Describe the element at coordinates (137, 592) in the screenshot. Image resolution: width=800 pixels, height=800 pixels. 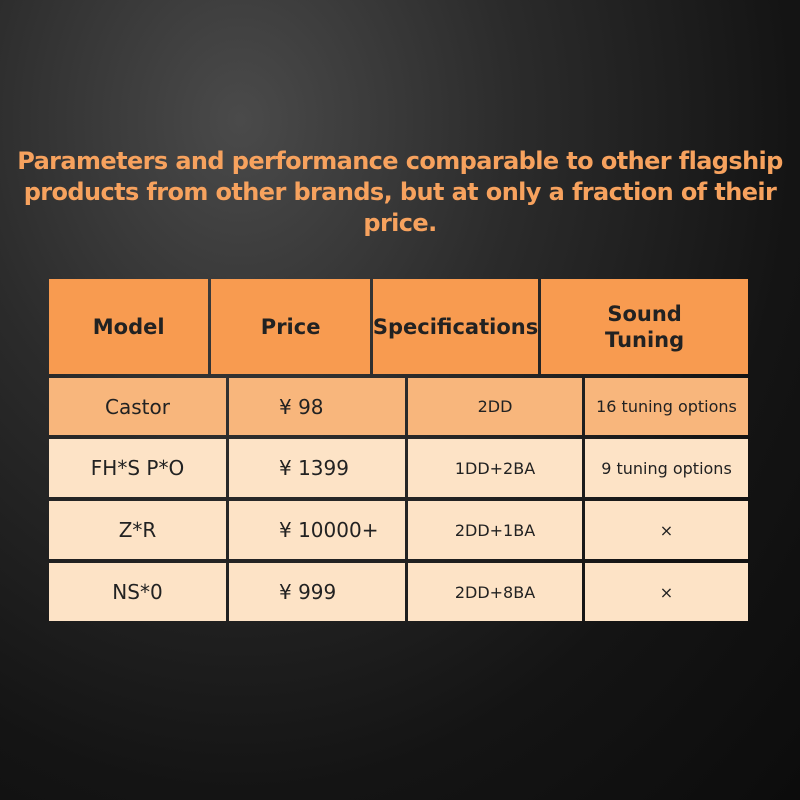
I see `table-cell: NS*0` at that location.